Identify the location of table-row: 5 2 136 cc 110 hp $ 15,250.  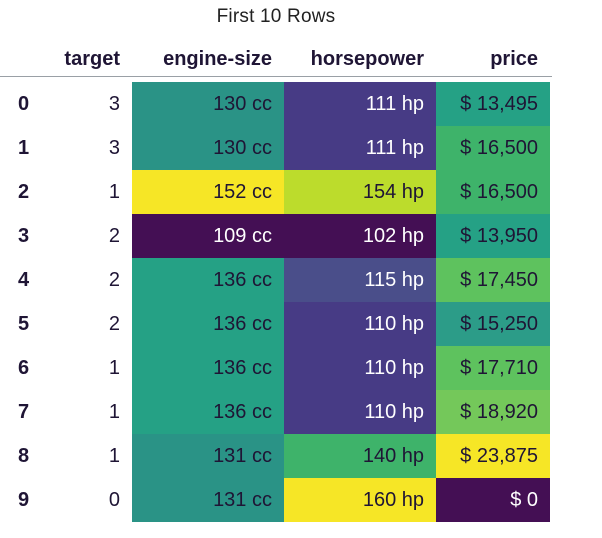
(276, 324).